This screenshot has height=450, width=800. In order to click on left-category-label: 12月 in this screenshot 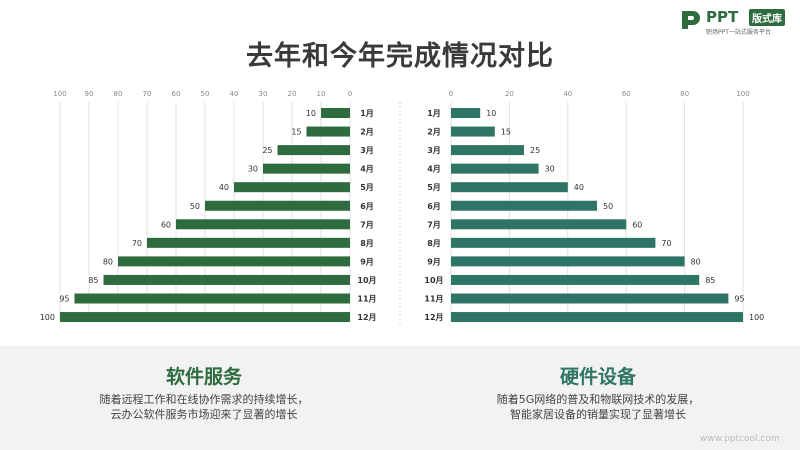, I will do `click(366, 317)`.